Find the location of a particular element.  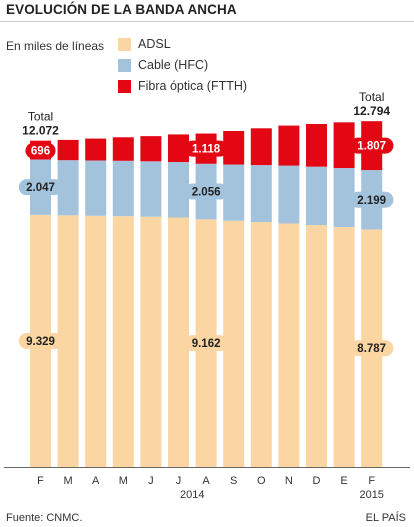

data-label-adsl-12: 8.787 is located at coordinates (371, 349).